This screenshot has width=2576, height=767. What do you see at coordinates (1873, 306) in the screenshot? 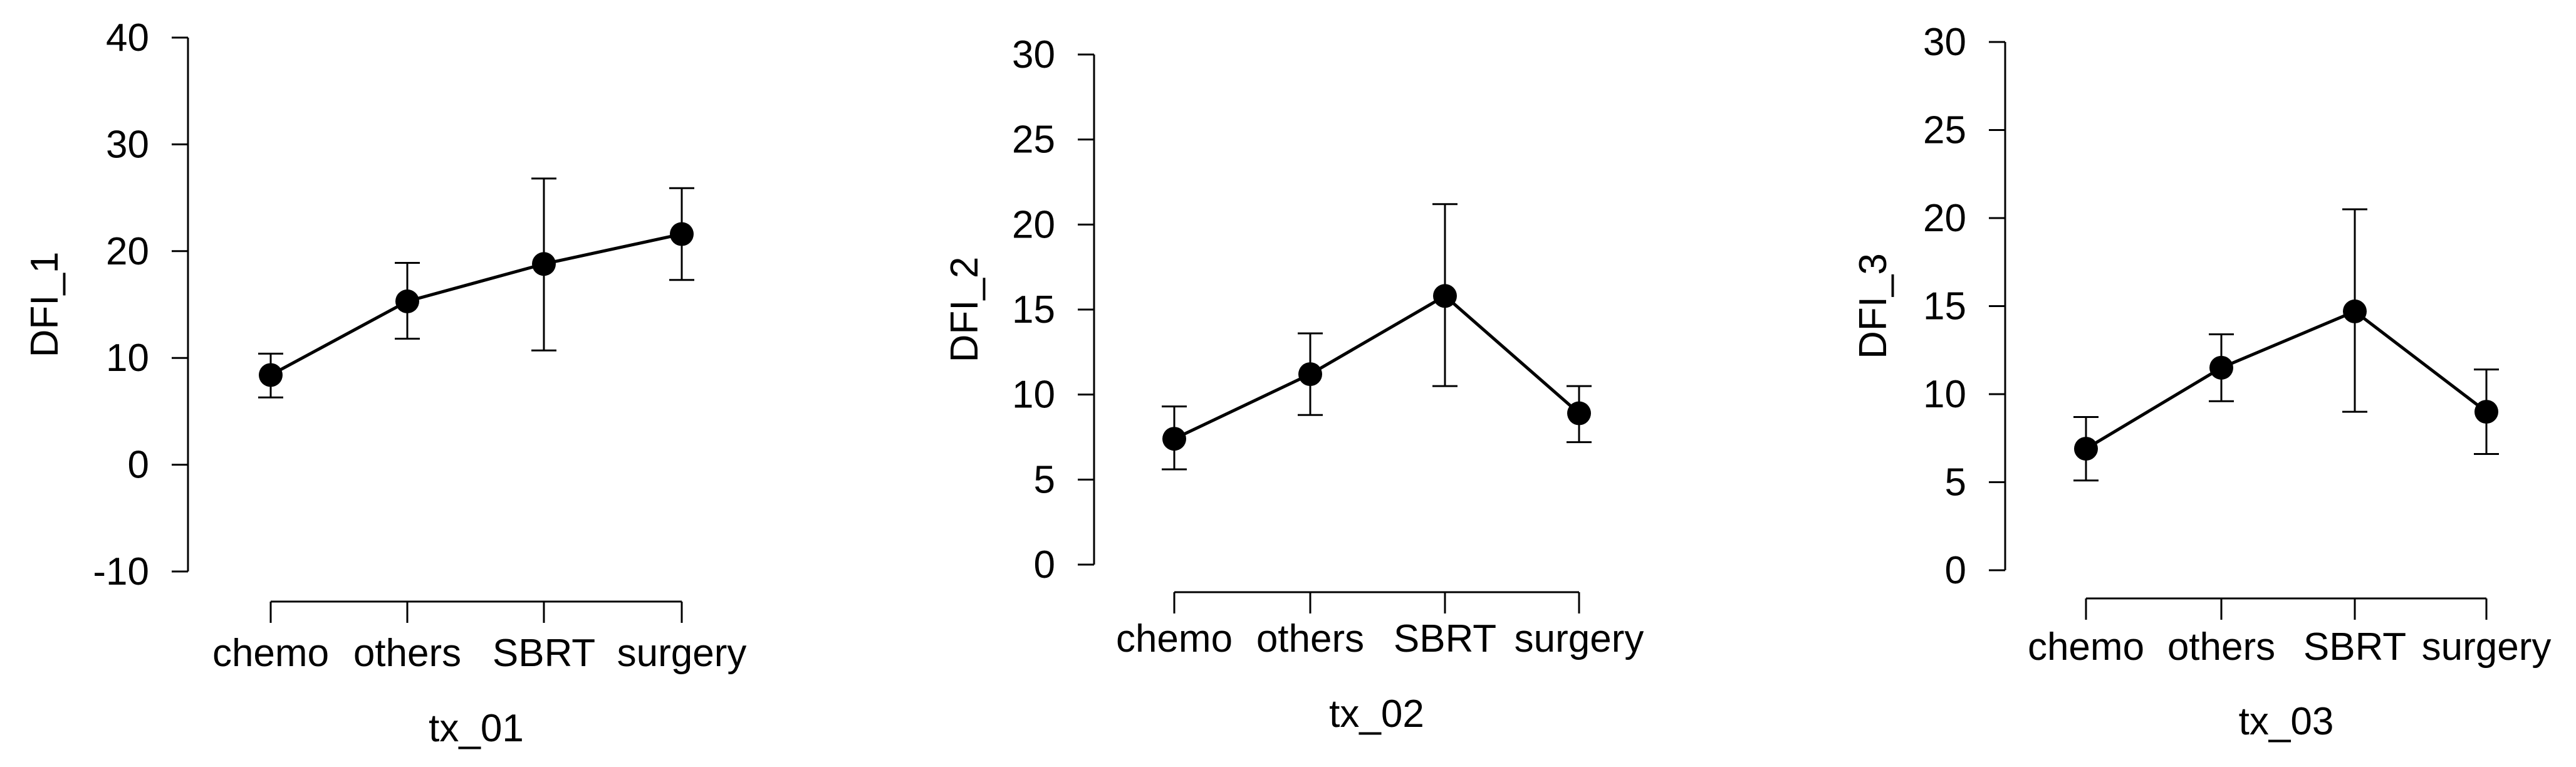
I see `y-axis-title: DFI_3` at bounding box center [1873, 306].